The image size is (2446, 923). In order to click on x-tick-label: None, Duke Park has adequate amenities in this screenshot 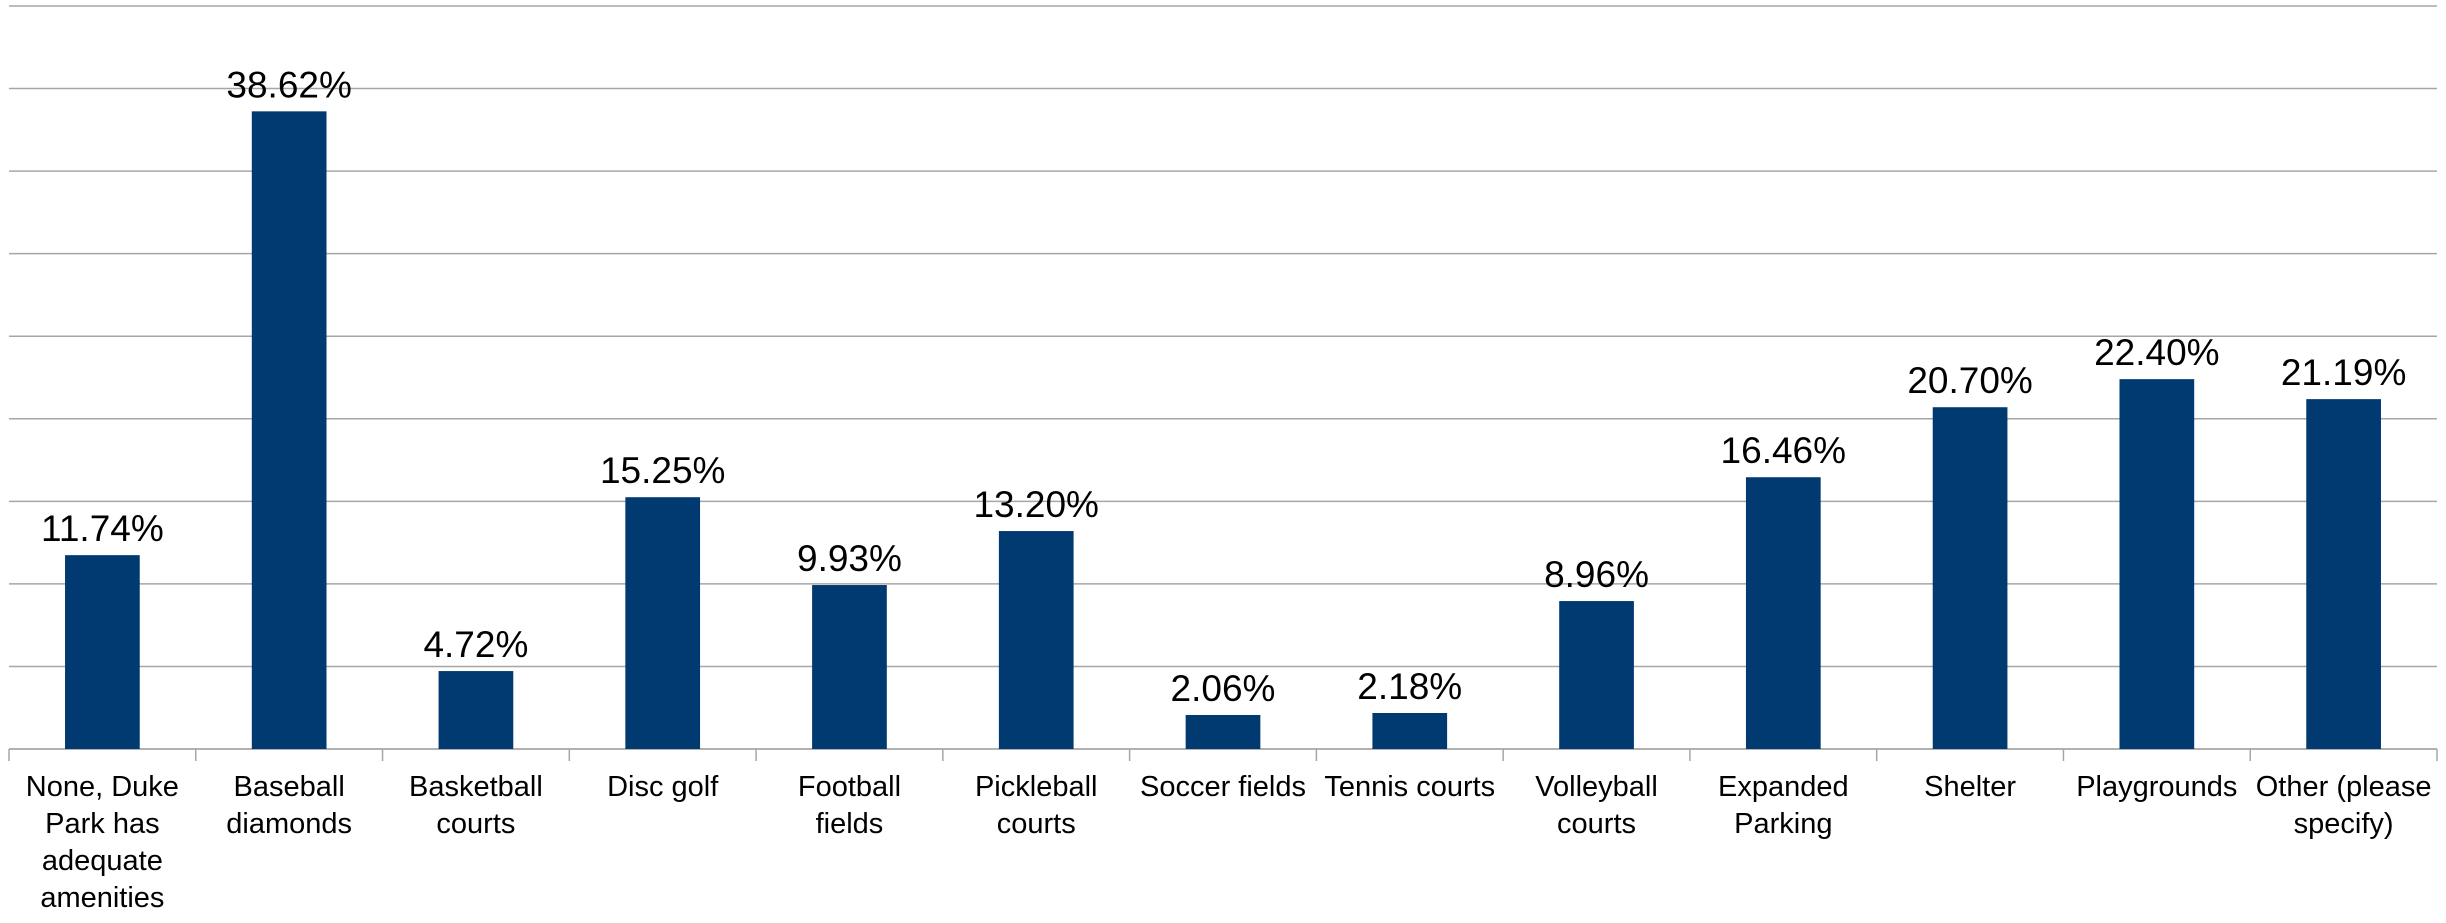, I will do `click(102, 842)`.